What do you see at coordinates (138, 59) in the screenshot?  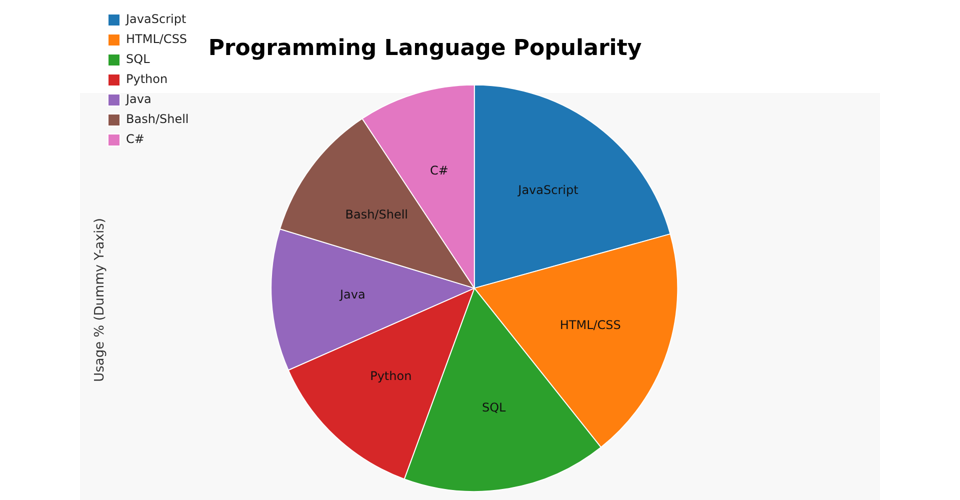 I see `legend-label: SQL` at bounding box center [138, 59].